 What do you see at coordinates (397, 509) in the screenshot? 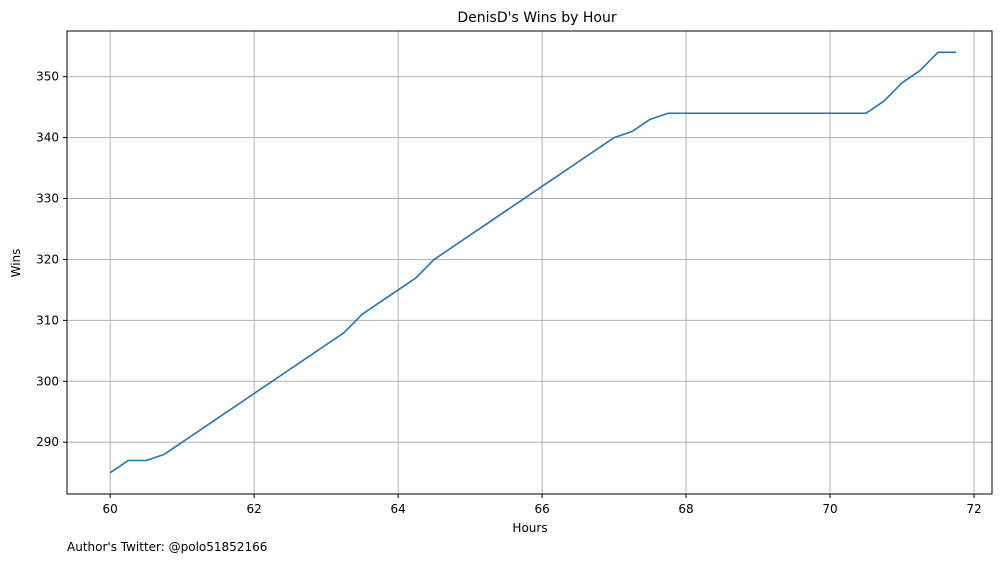
I see `x-tick-label: 64` at bounding box center [397, 509].